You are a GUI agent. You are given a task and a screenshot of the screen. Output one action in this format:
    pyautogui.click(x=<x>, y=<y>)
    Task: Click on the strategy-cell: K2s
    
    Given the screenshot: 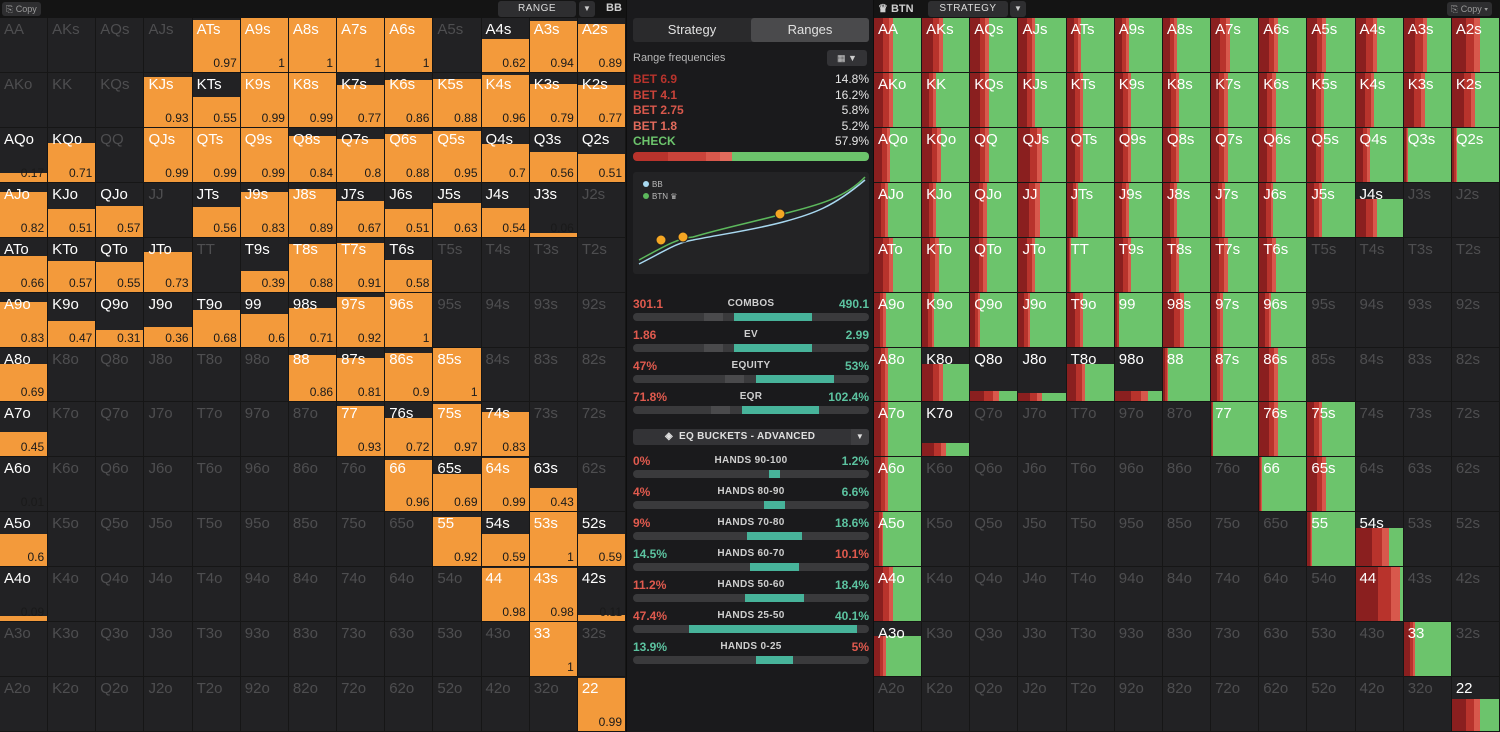 What is the action you would take?
    pyautogui.click(x=1475, y=100)
    